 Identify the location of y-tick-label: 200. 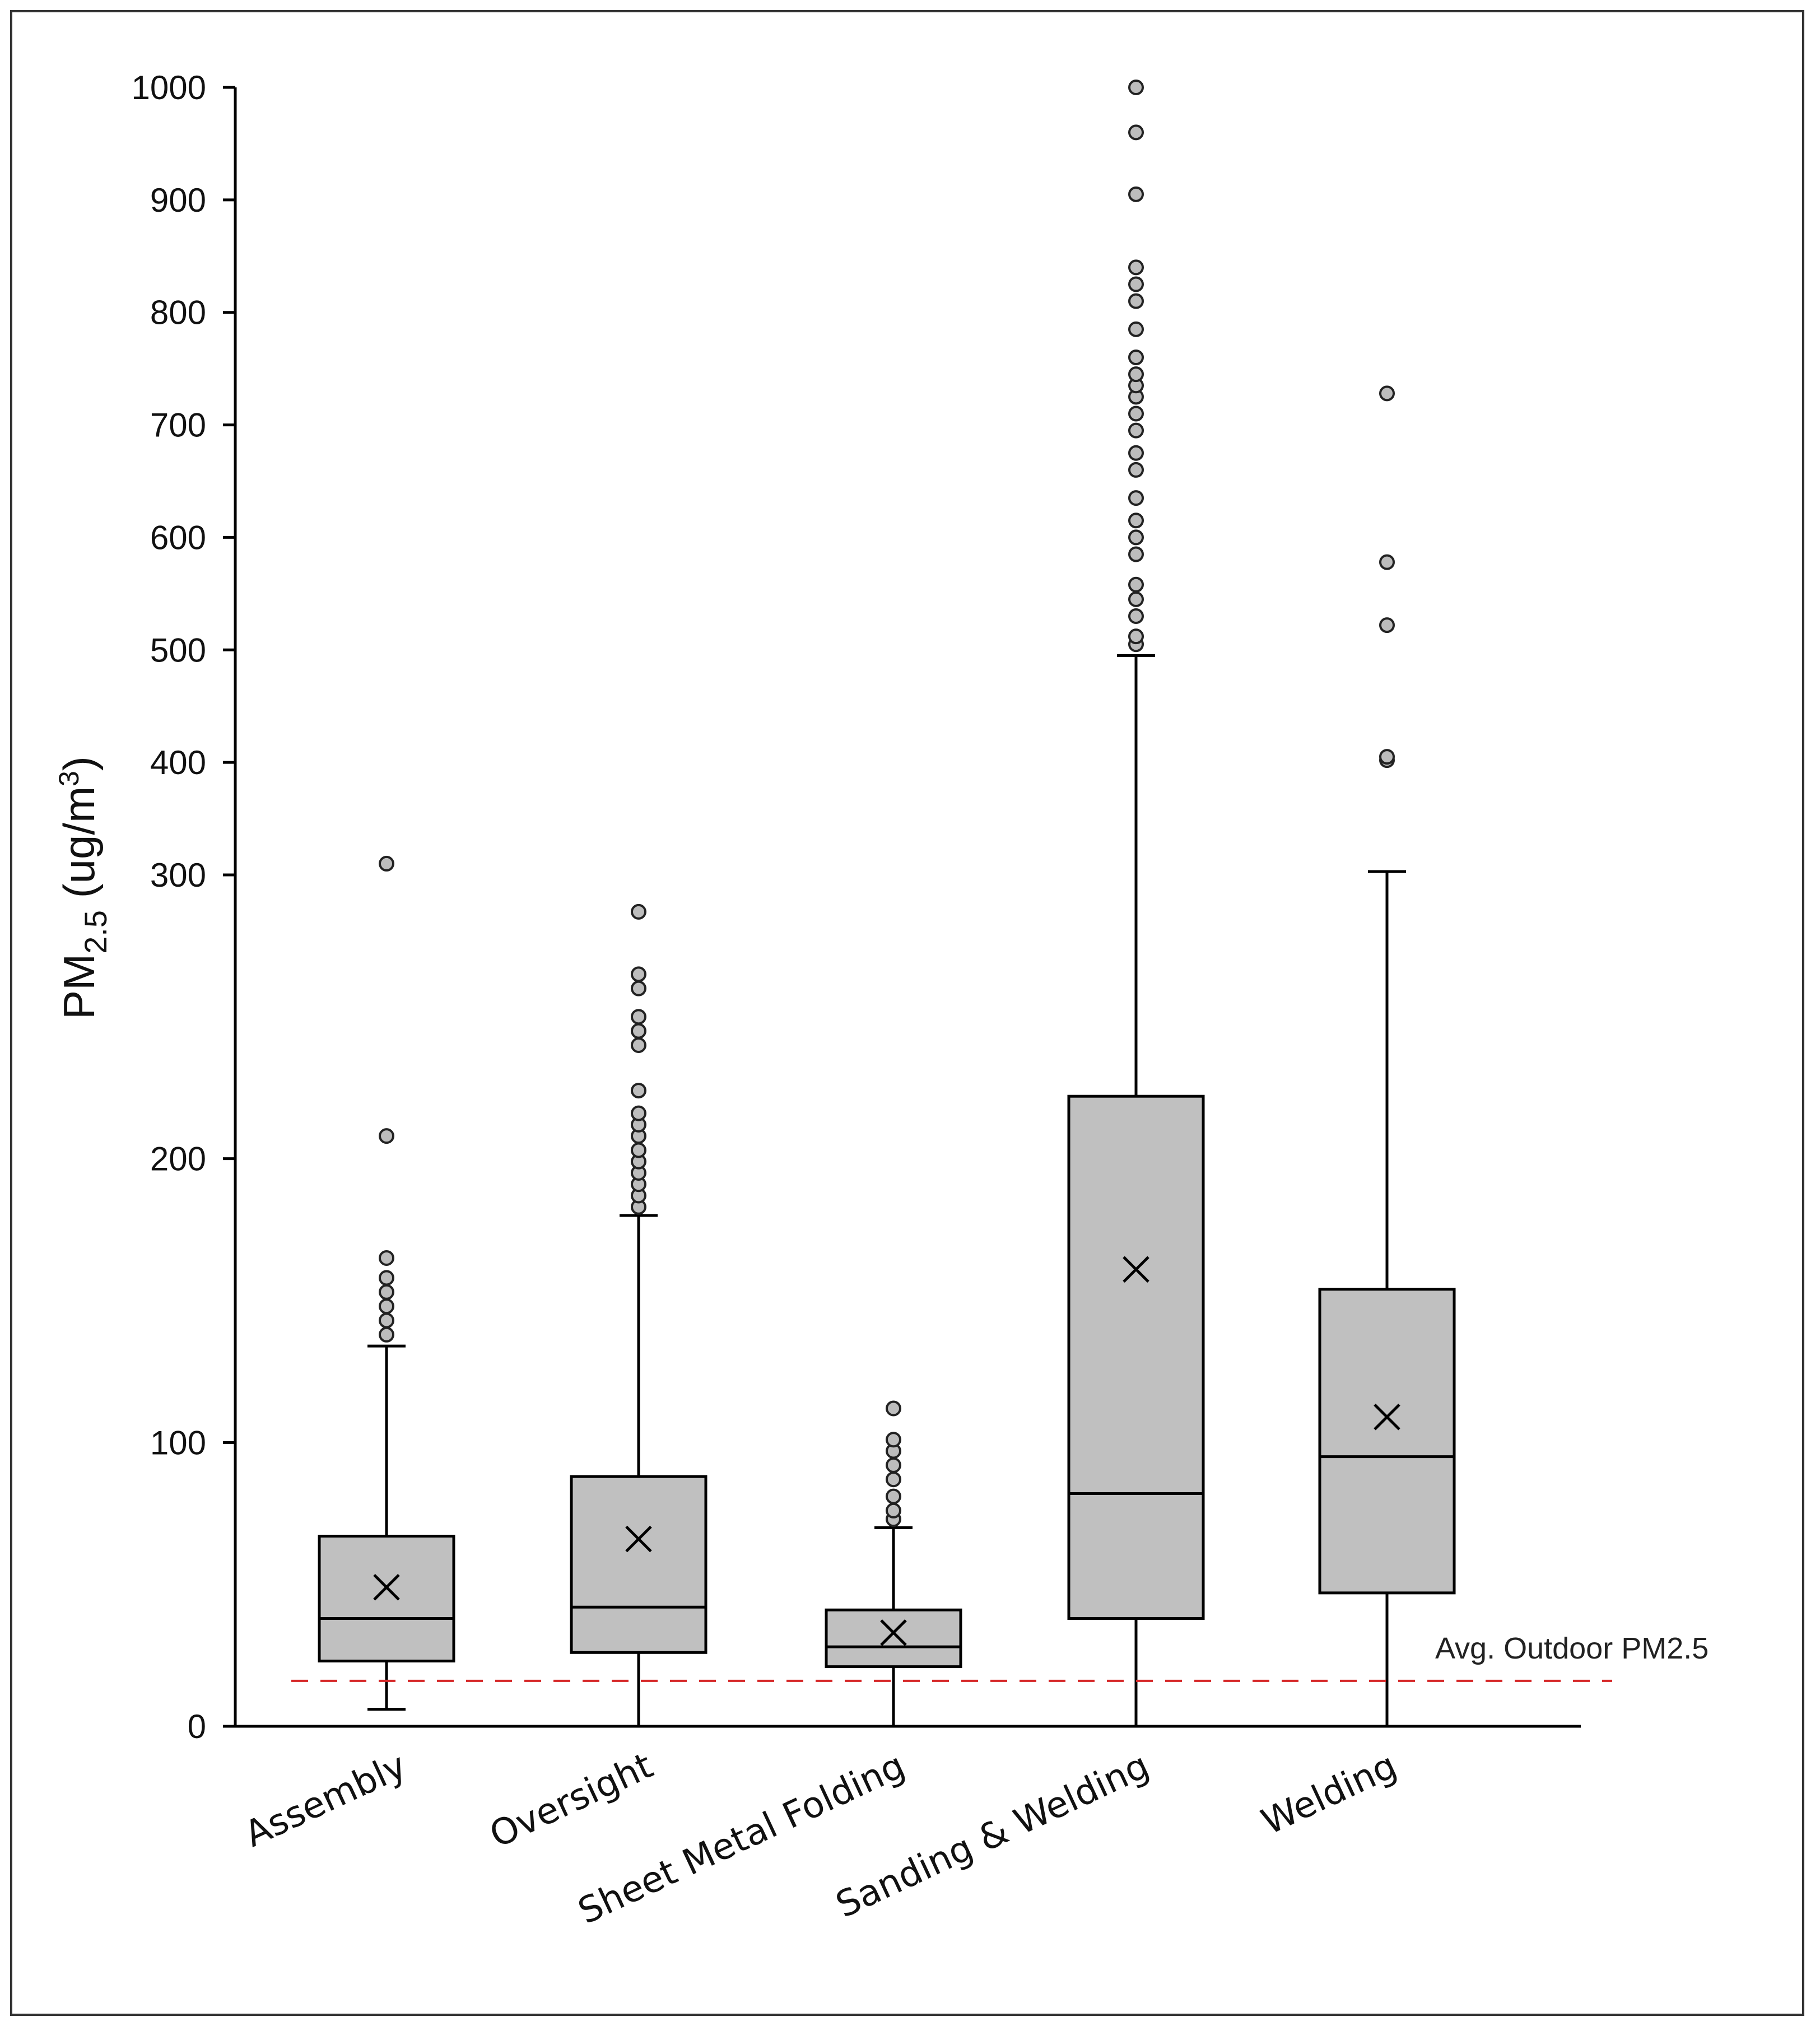
(178, 1159).